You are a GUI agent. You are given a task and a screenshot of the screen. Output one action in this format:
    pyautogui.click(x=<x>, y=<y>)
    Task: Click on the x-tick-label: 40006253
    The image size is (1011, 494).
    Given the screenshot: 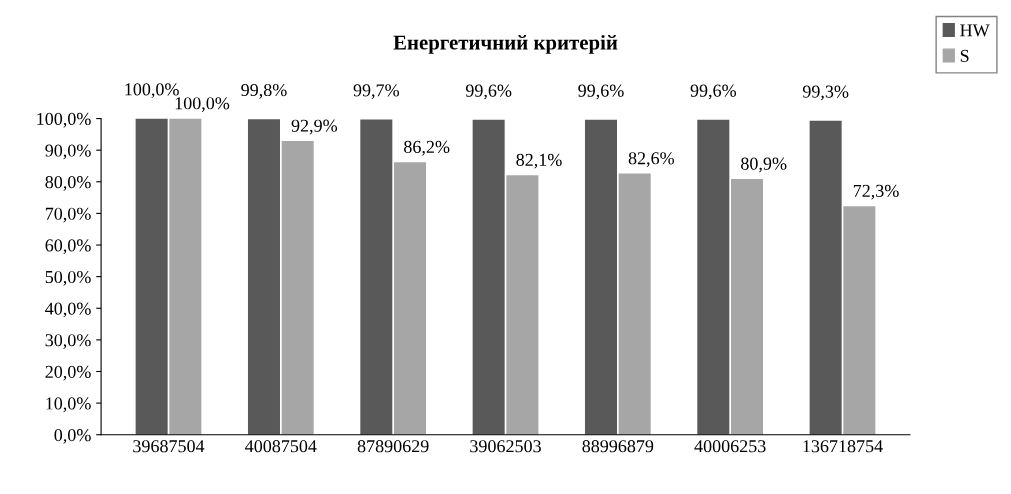 What is the action you would take?
    pyautogui.click(x=730, y=446)
    